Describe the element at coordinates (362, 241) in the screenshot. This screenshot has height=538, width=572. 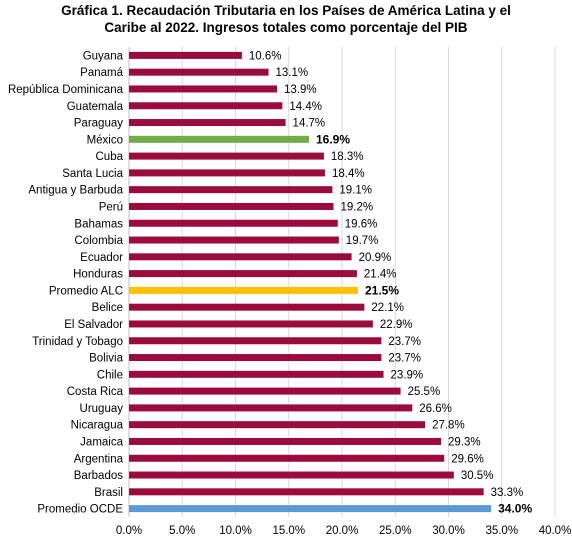
I see `data-label: 19.7%` at that location.